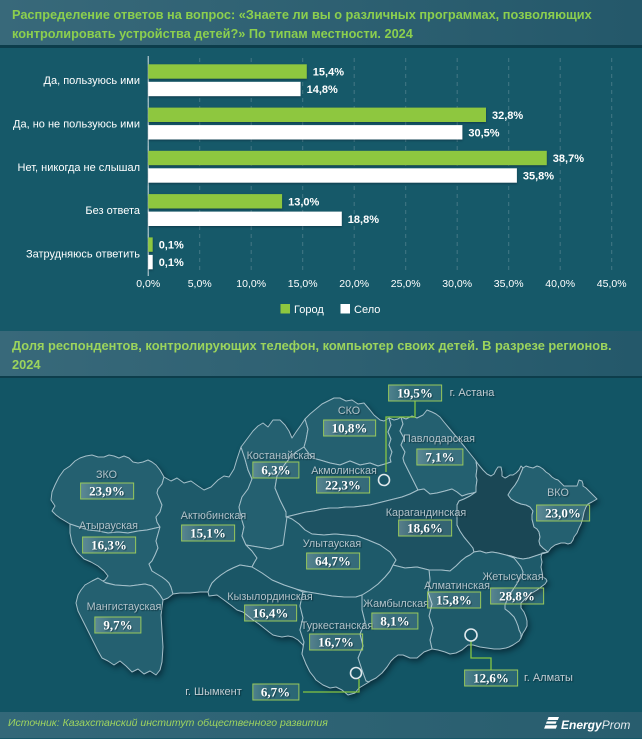  What do you see at coordinates (322, 90) in the screenshot?
I see `svg-text: 14,8%` at bounding box center [322, 90].